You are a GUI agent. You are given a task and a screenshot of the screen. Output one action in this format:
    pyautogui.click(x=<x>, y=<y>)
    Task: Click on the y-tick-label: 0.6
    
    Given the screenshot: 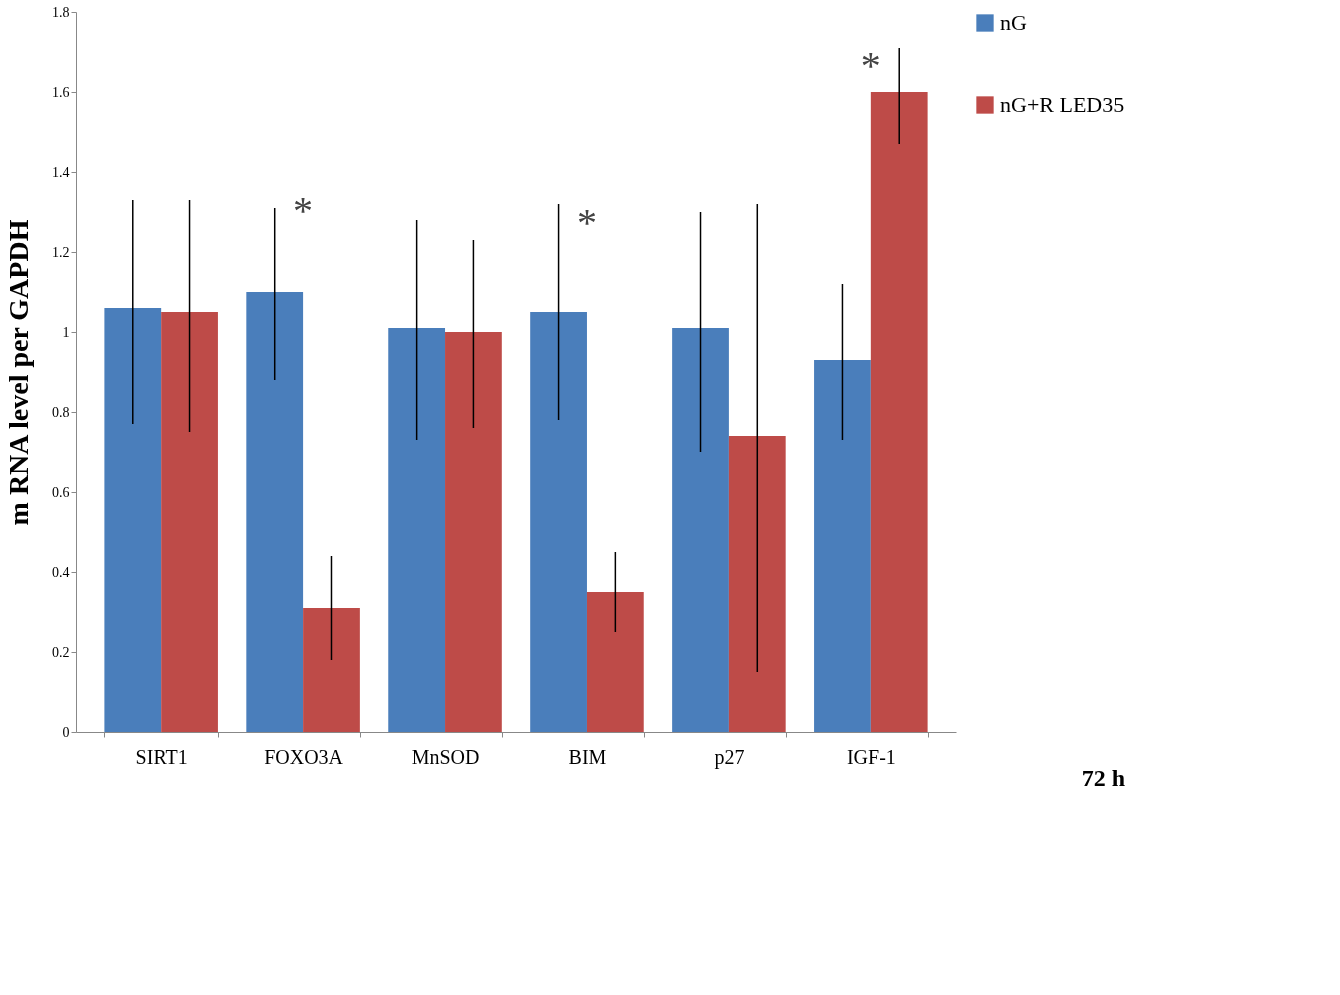 What is the action you would take?
    pyautogui.click(x=61, y=492)
    